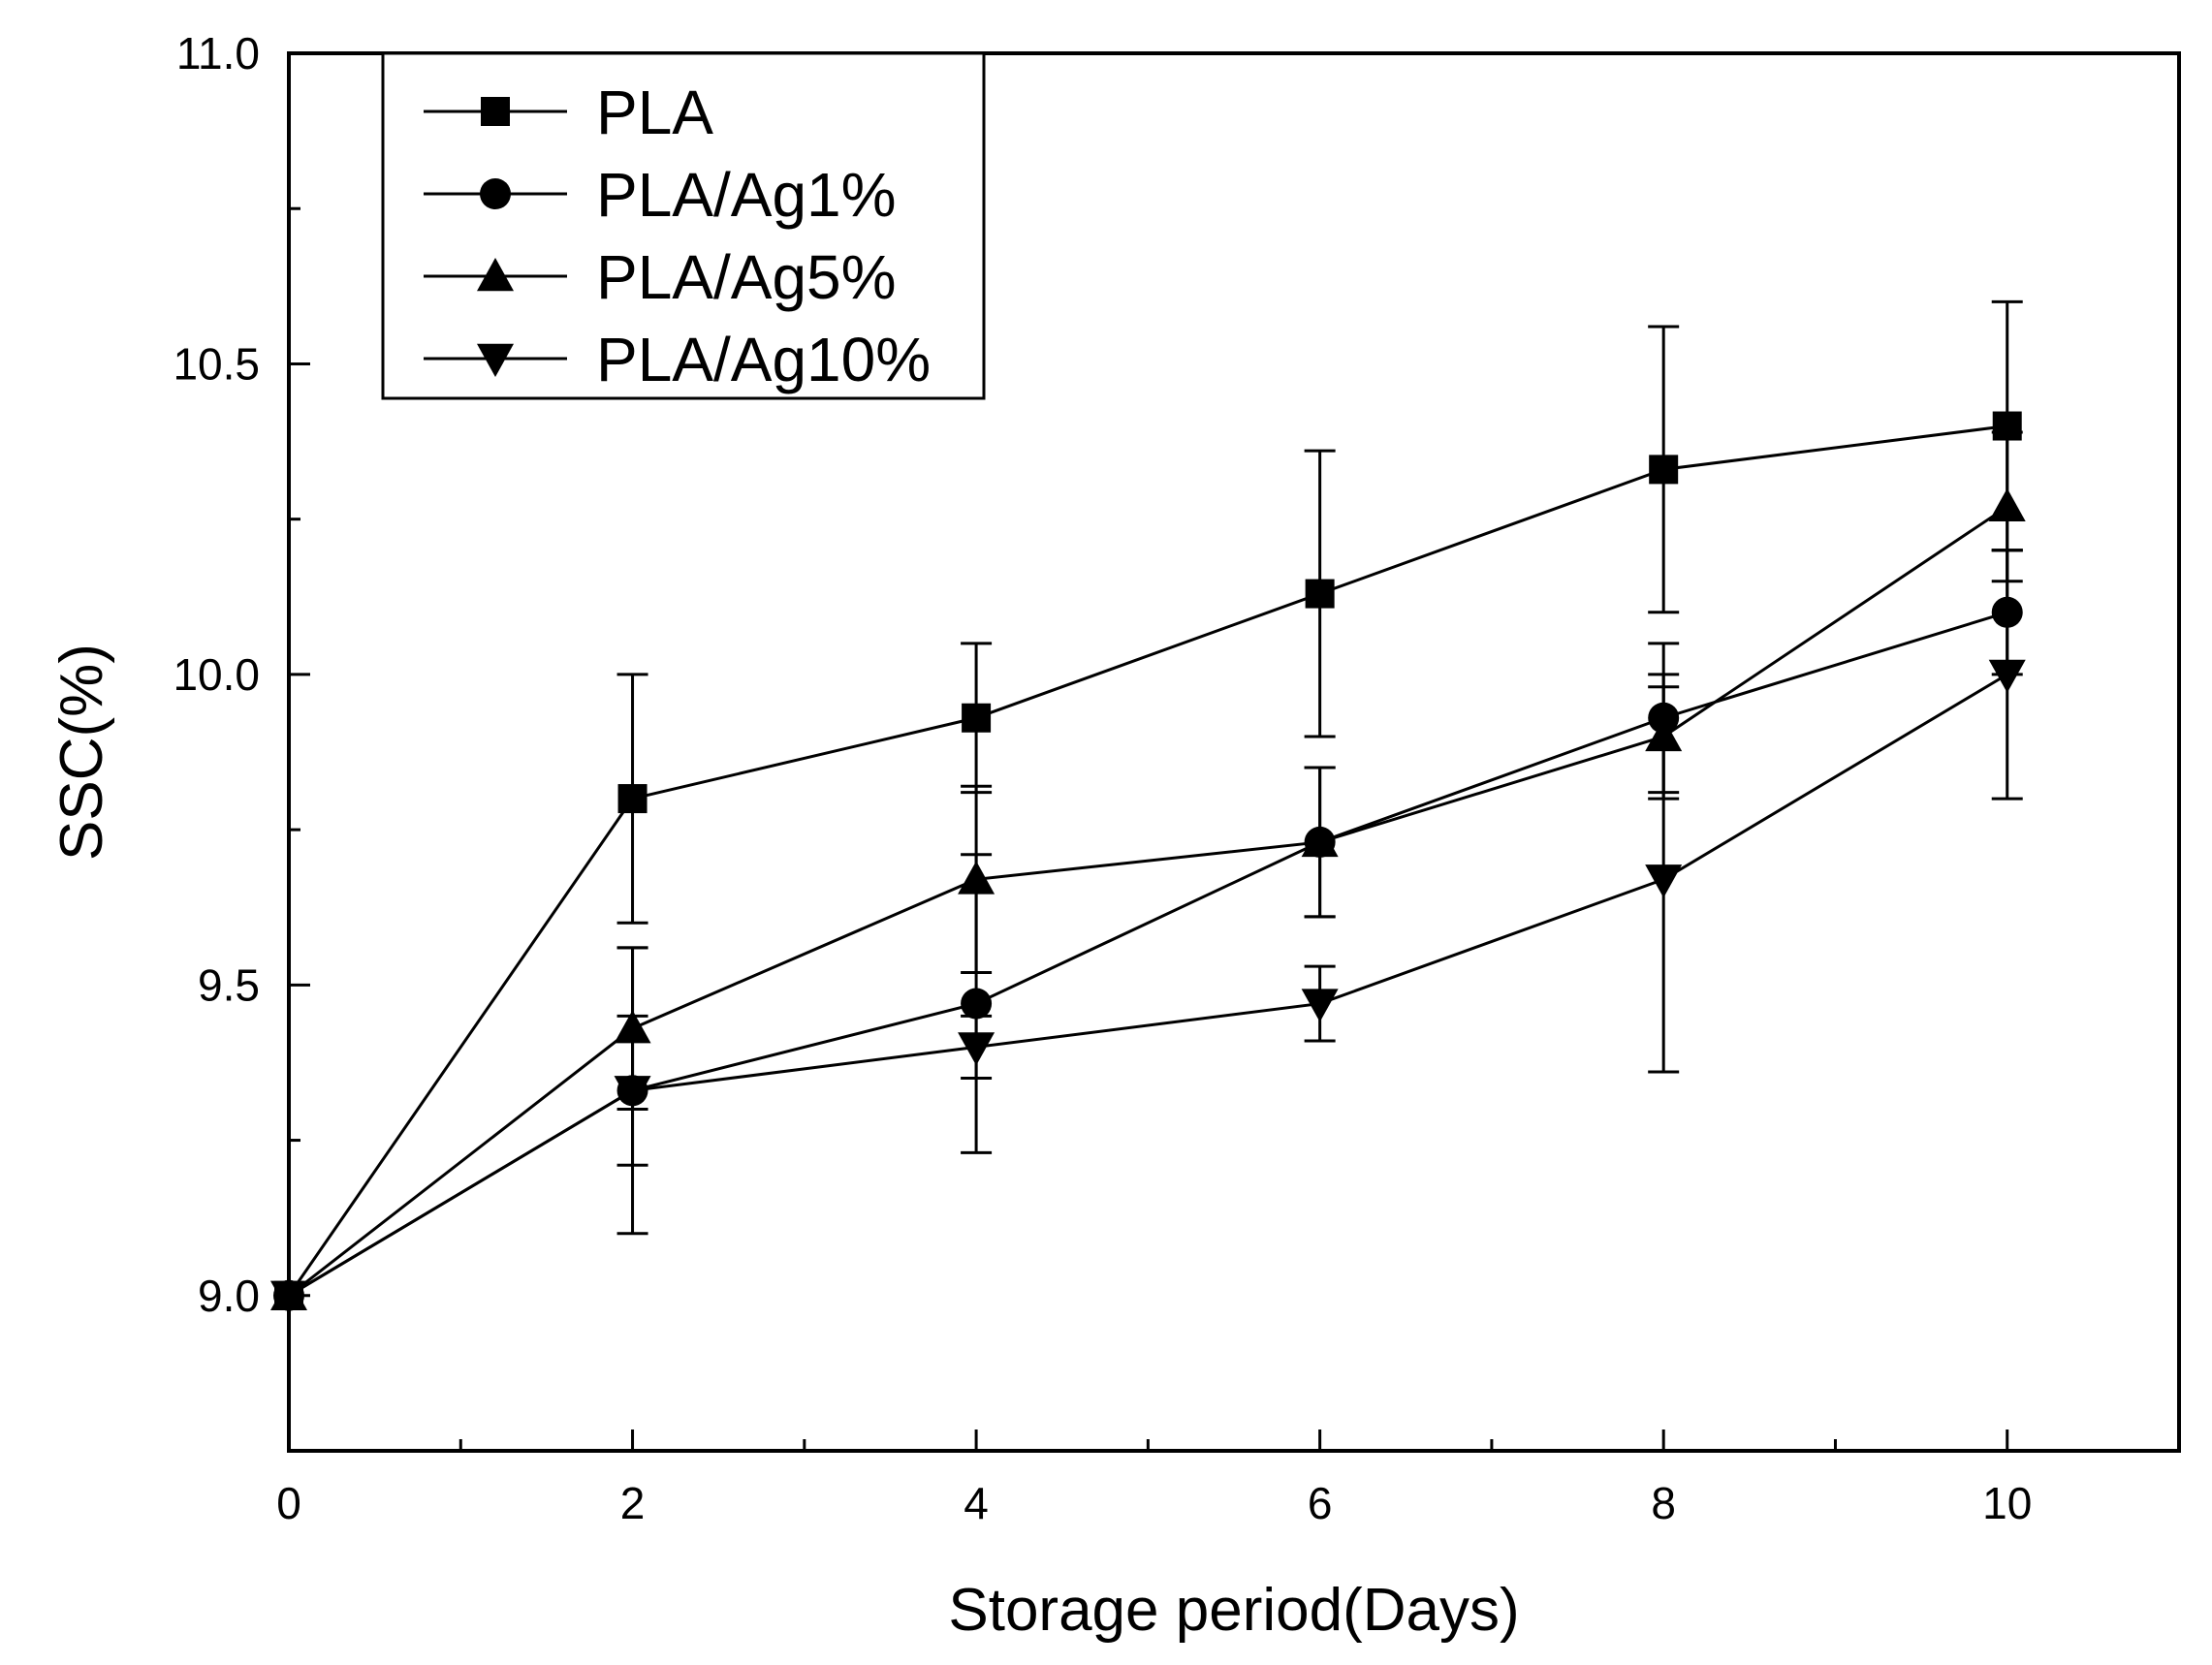  What do you see at coordinates (218, 53) in the screenshot?
I see `y-tick-label: 11.0` at bounding box center [218, 53].